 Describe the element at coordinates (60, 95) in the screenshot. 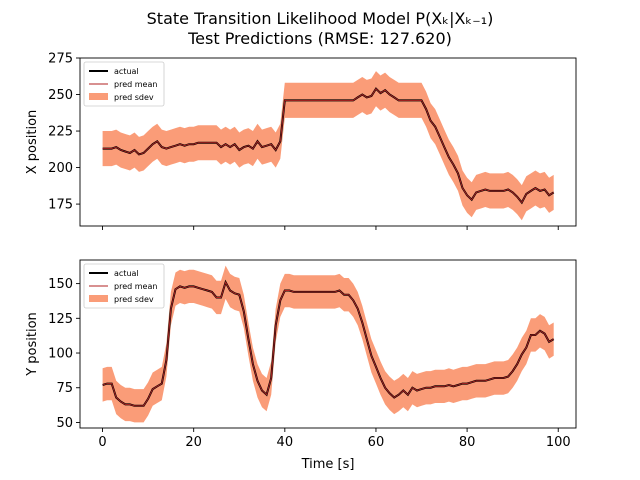

I see `y-tick-label: 250` at that location.